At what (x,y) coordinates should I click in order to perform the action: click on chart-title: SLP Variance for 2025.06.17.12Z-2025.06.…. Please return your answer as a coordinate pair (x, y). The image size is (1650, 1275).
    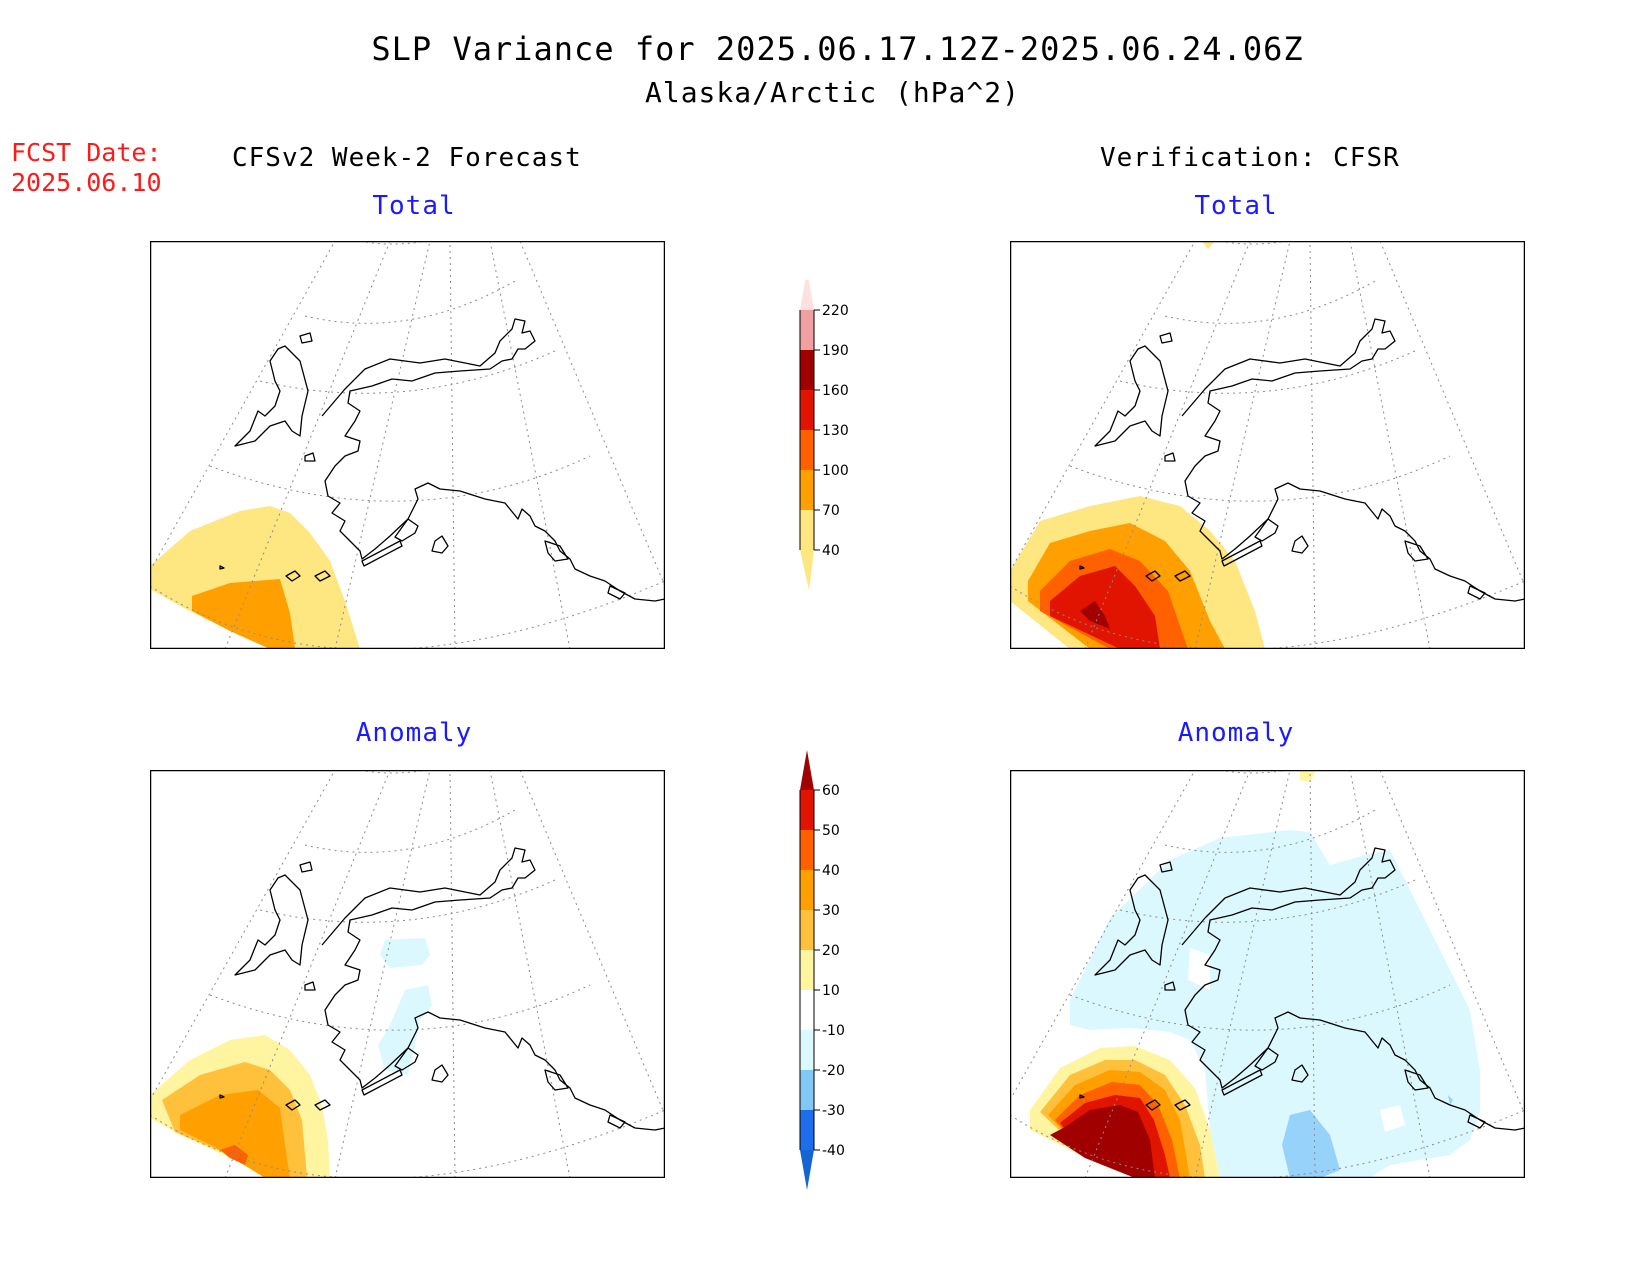
    Looking at the image, I should click on (837, 49).